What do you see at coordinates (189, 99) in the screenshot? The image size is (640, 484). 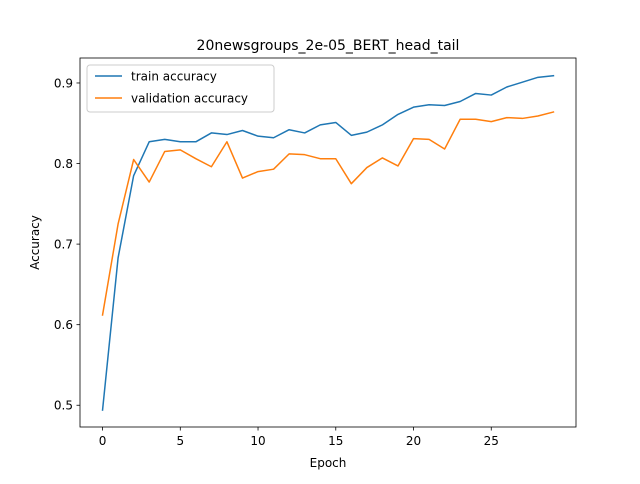 I see `legend-label-validation: validation accuracy` at bounding box center [189, 99].